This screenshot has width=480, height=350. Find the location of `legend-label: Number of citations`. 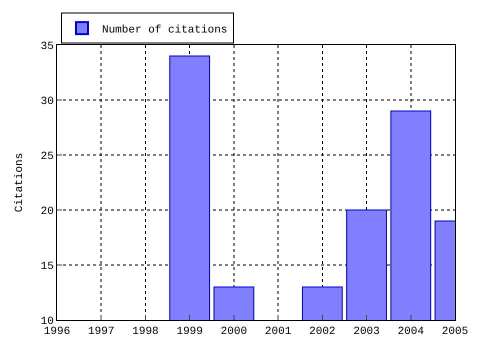

legend-label: Number of citations is located at coordinates (165, 30).